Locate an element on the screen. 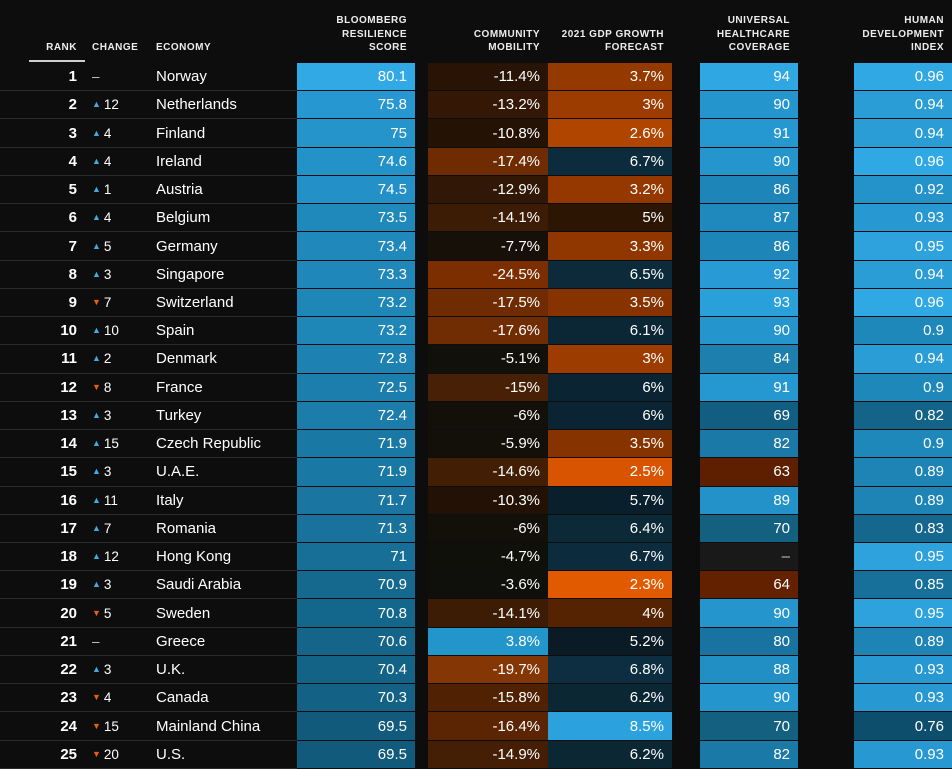  mobility-cell: -3.6% is located at coordinates (488, 585).